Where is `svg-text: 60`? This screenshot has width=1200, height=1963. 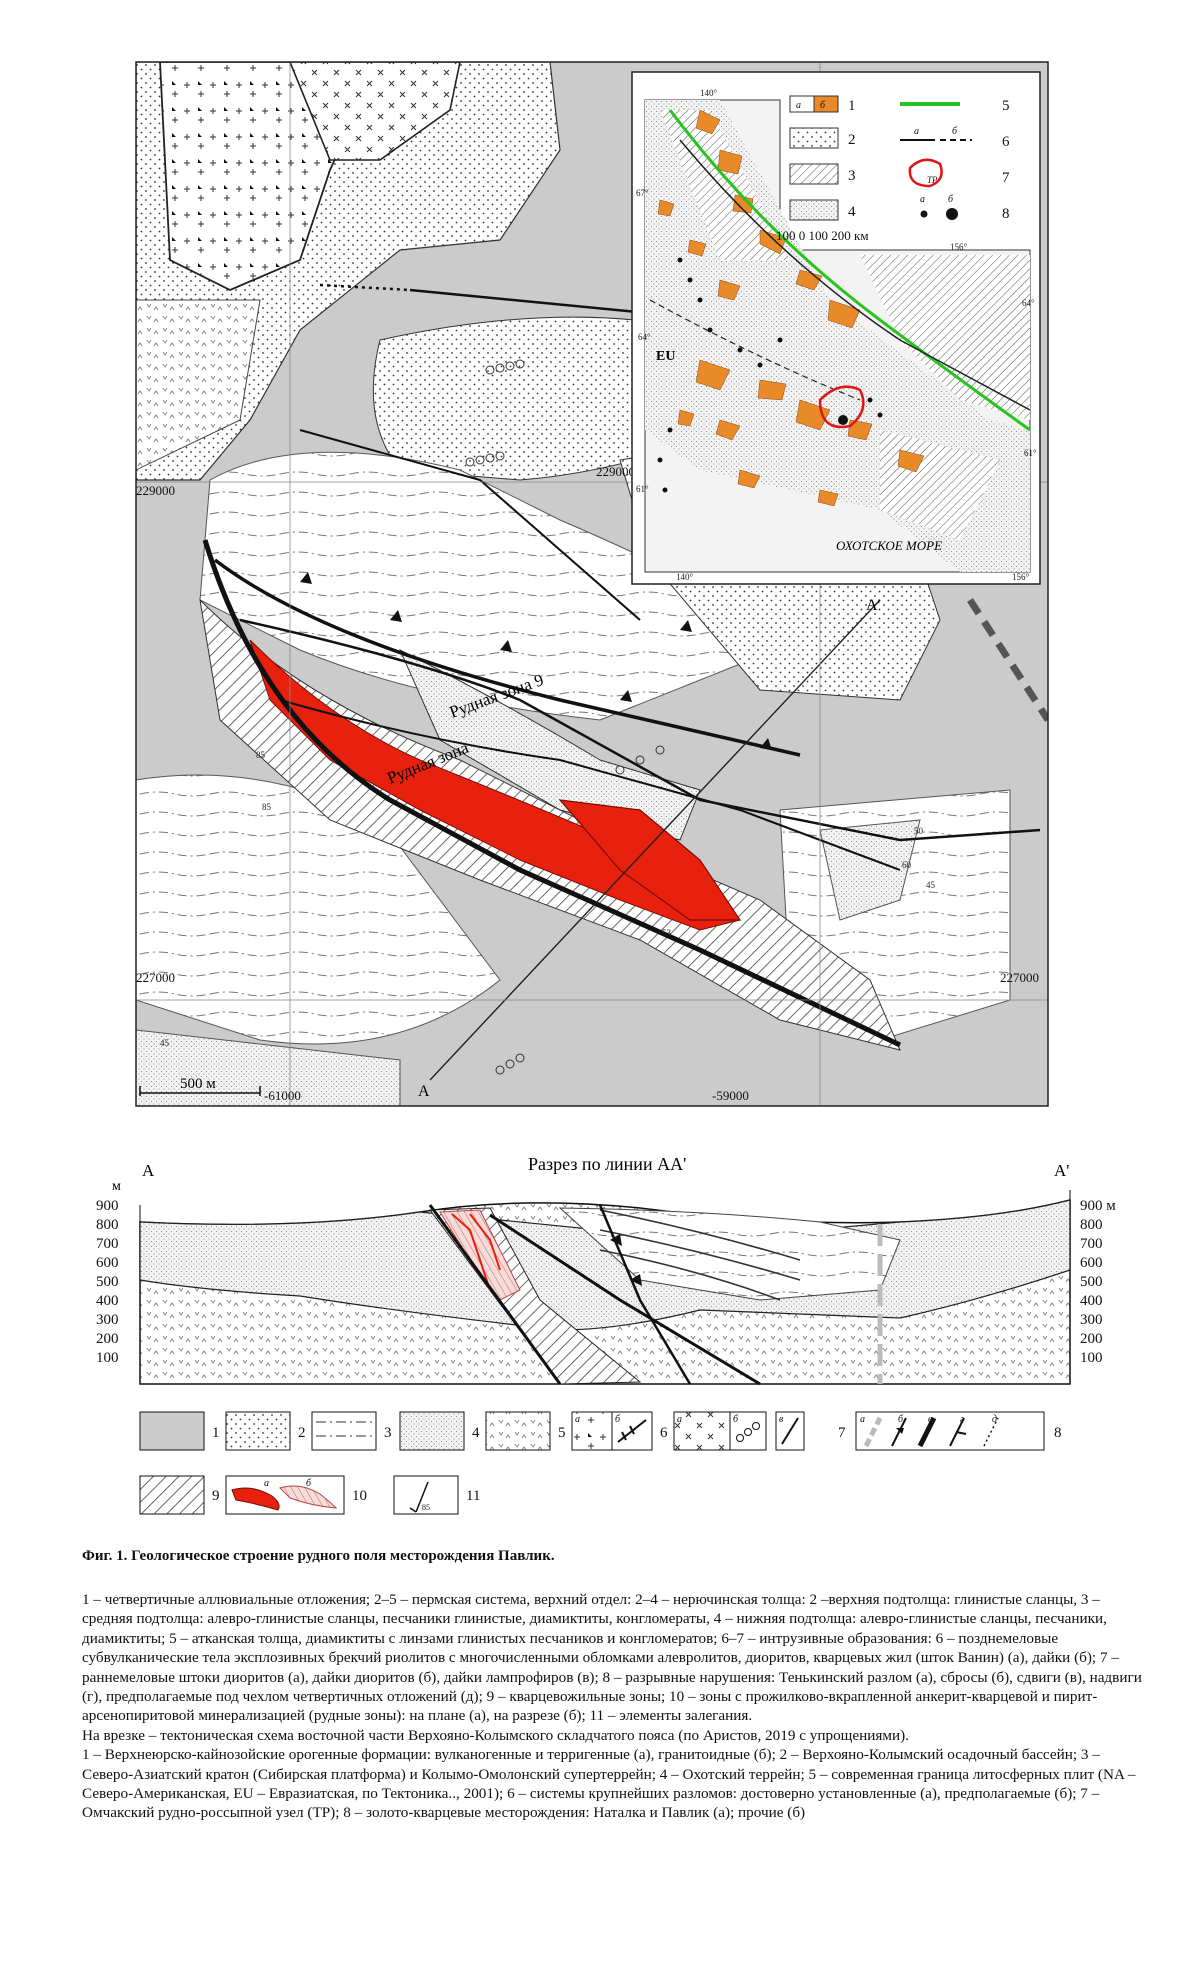 svg-text: 60 is located at coordinates (907, 865).